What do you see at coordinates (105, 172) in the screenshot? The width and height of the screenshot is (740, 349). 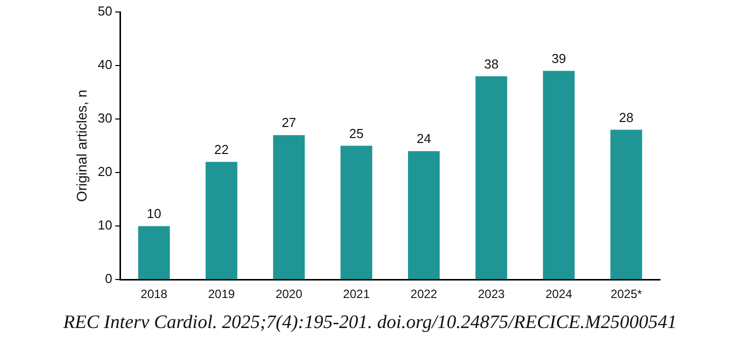 I see `y-tick-label: 20` at bounding box center [105, 172].